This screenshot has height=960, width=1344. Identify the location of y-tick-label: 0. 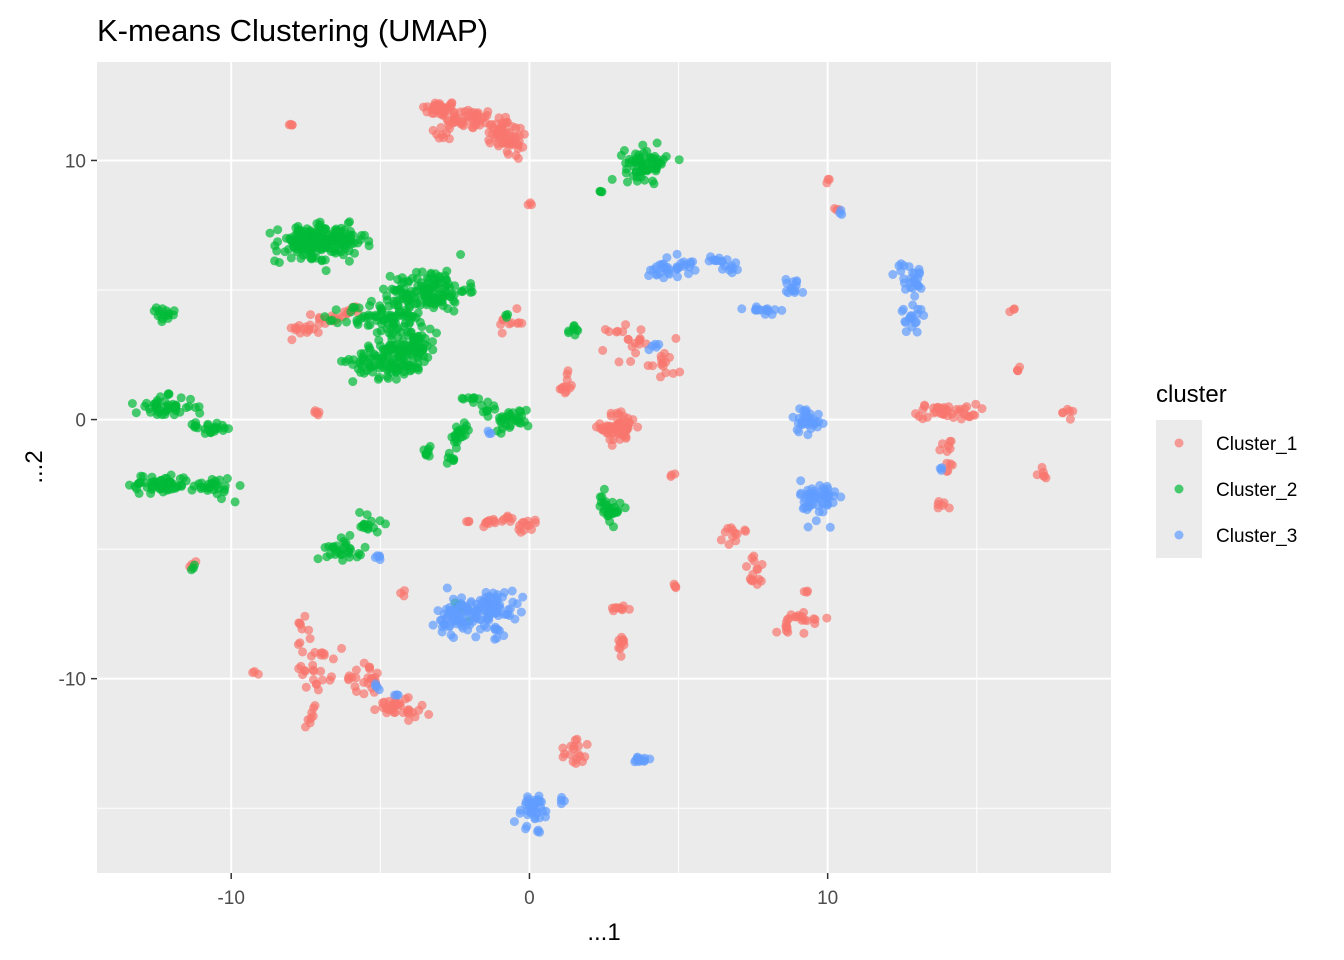
(80, 421).